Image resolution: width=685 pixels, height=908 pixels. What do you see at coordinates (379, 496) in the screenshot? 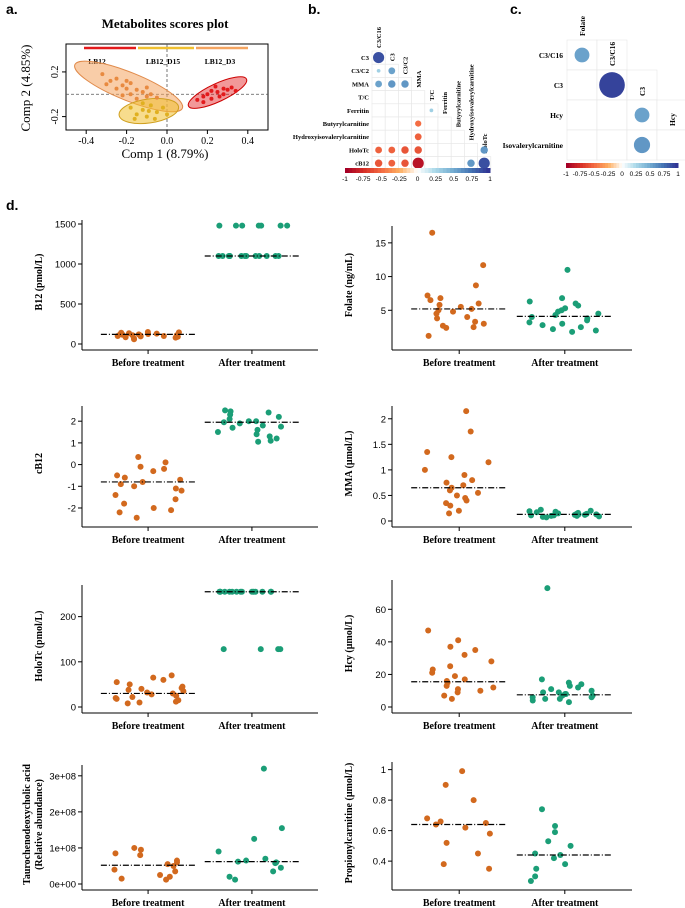
I see `mma-ytick-label: 0.5` at bounding box center [379, 496].